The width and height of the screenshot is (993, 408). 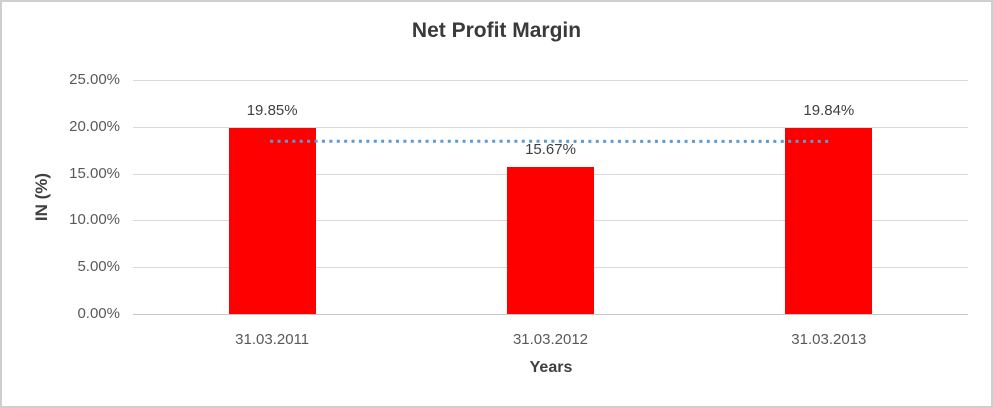 I want to click on y-tick-label: 25.00%, so click(x=94, y=79).